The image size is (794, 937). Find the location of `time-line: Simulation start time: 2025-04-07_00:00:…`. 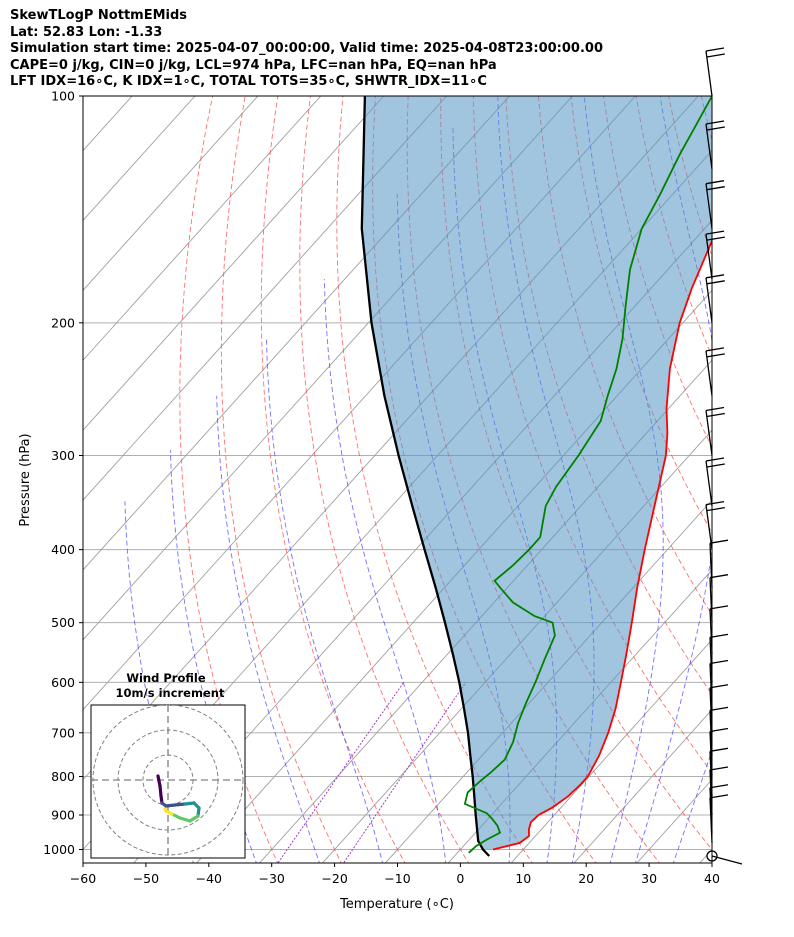

time-line: Simulation start time: 2025-04-07_00:00:… is located at coordinates (306, 48).